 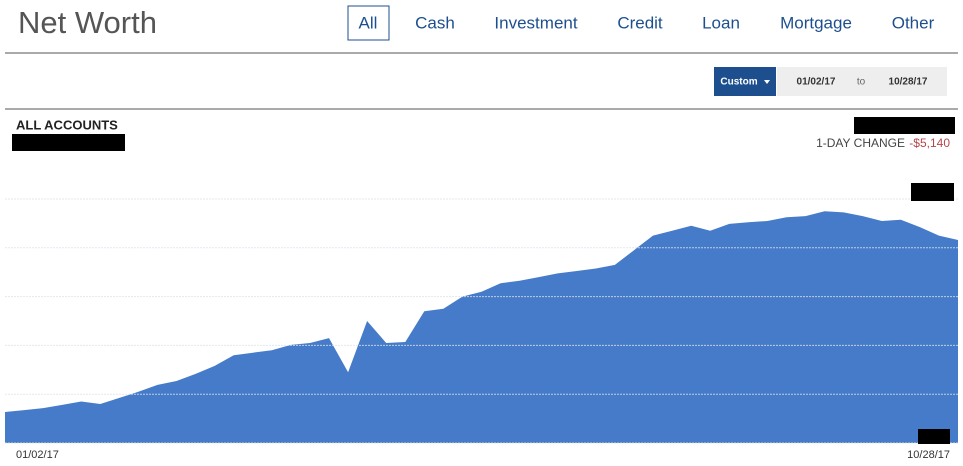 I want to click on dropdown-caret, so click(x=767, y=82).